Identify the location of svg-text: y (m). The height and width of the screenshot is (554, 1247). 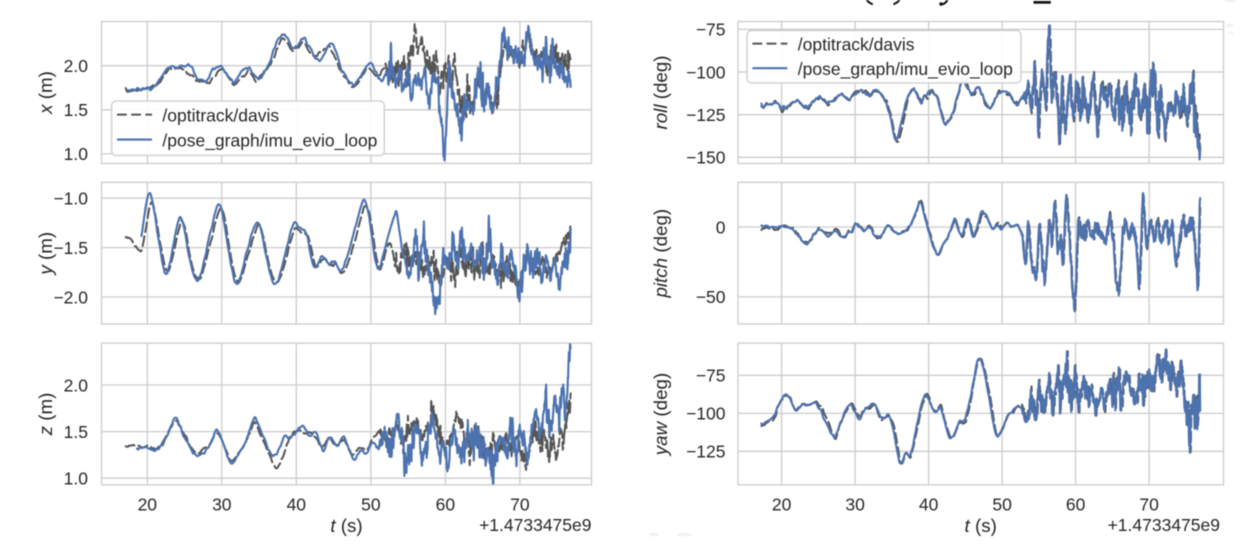
(45, 254).